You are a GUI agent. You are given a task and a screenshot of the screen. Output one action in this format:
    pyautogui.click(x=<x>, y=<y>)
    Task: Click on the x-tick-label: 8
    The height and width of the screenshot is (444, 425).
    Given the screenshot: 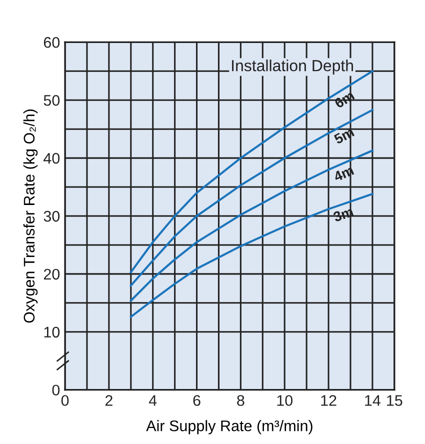 What is the action you would take?
    pyautogui.click(x=240, y=400)
    